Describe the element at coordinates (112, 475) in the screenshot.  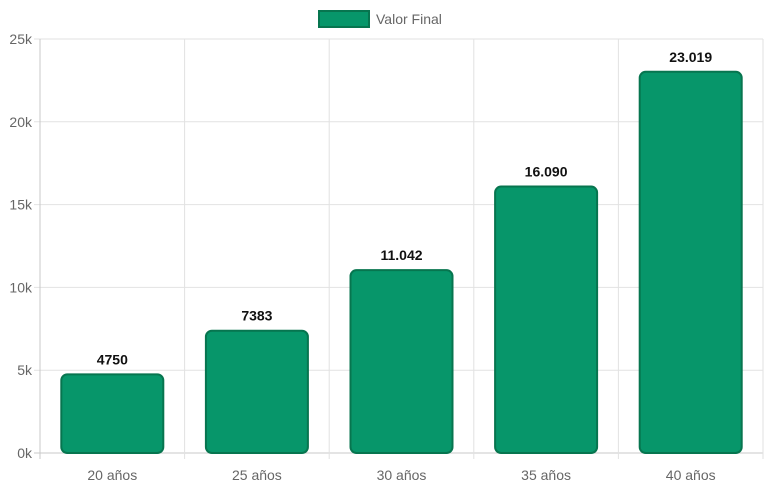
I see `x-tick-label: 20 años` at that location.